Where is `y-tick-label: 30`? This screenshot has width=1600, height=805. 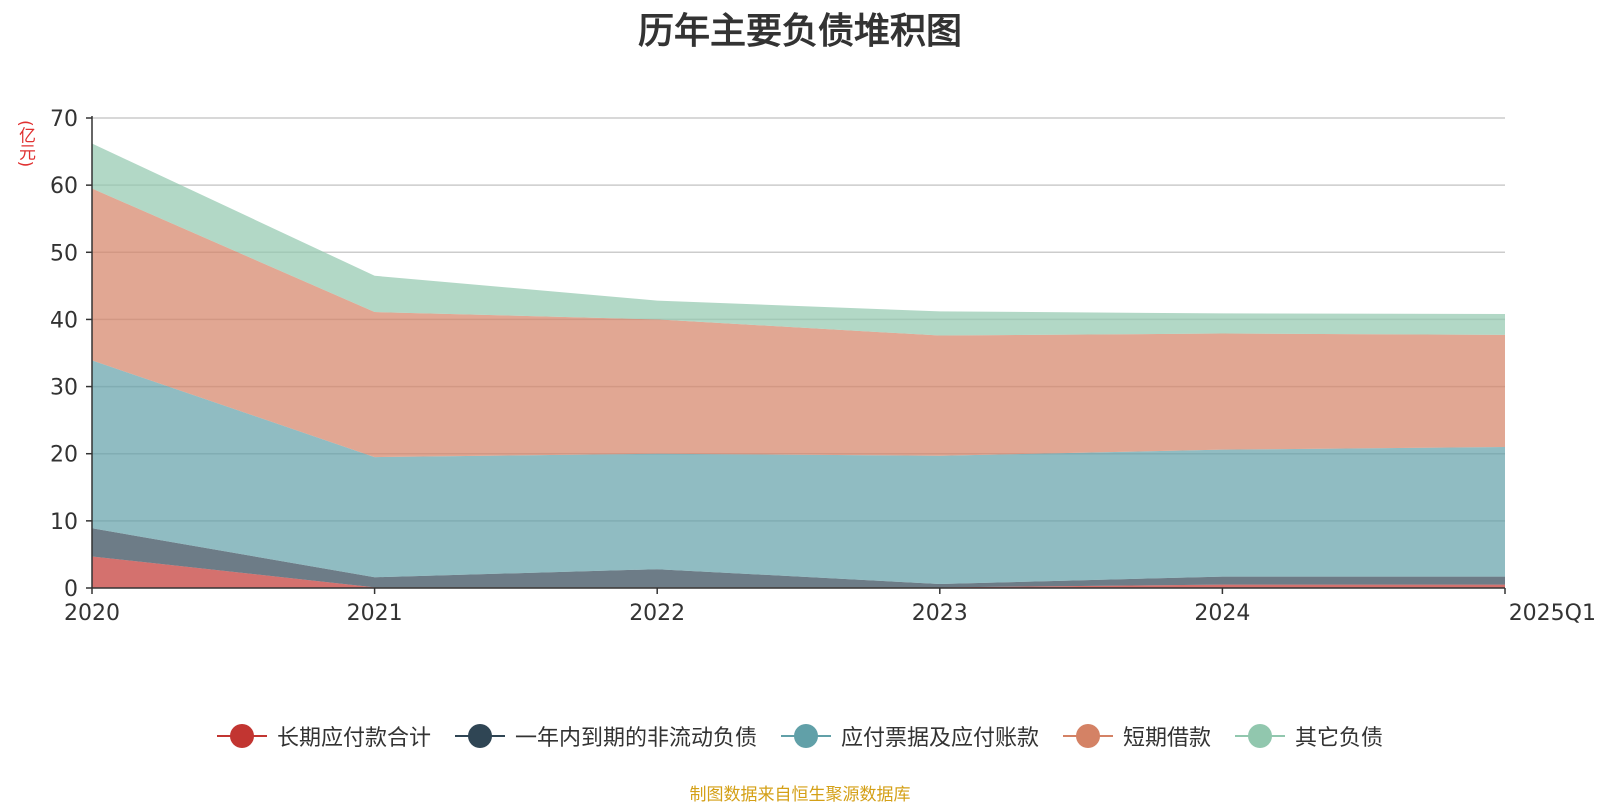
y-tick-label: 30 is located at coordinates (64, 388).